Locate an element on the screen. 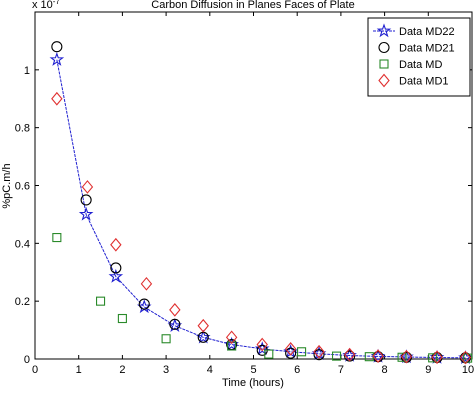  y-tick-label: 1 is located at coordinates (27, 71).